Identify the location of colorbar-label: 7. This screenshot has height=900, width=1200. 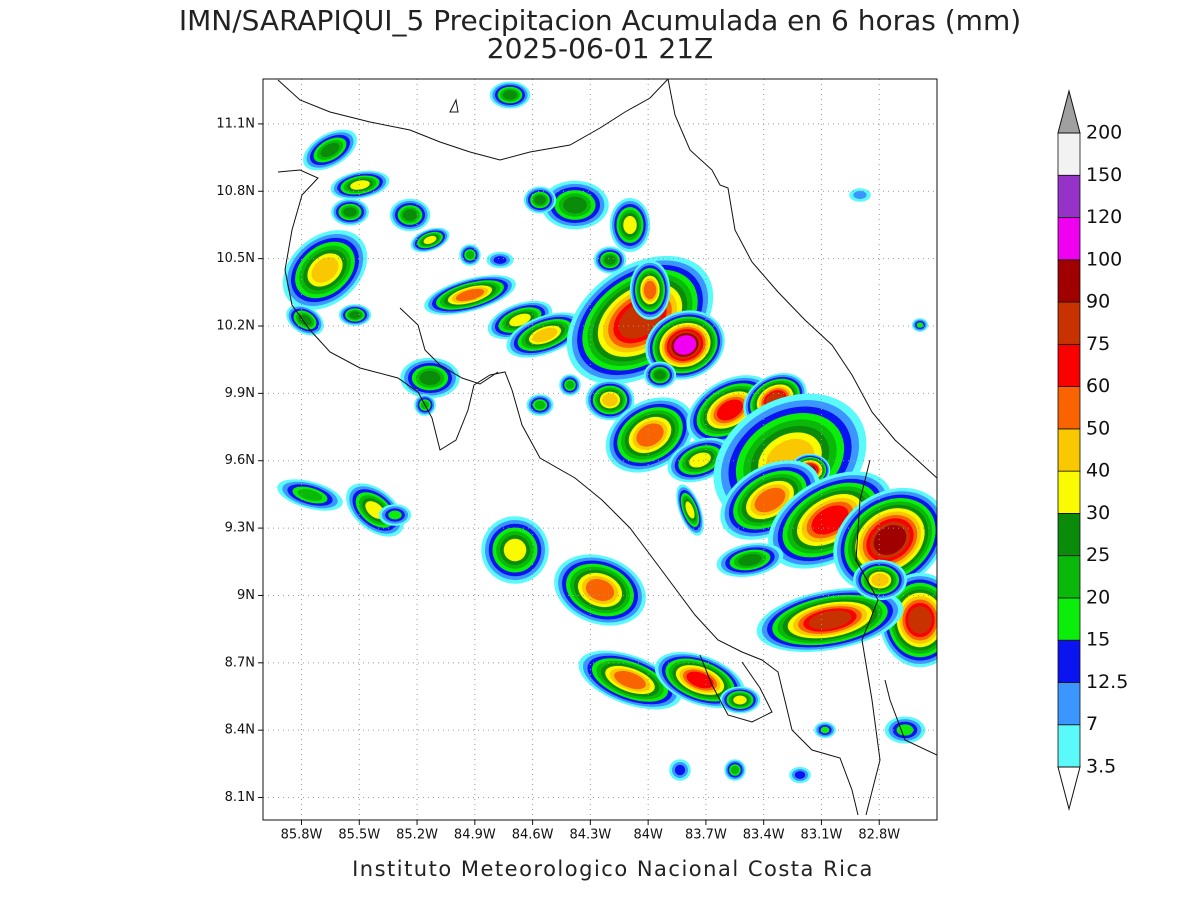
(1092, 724).